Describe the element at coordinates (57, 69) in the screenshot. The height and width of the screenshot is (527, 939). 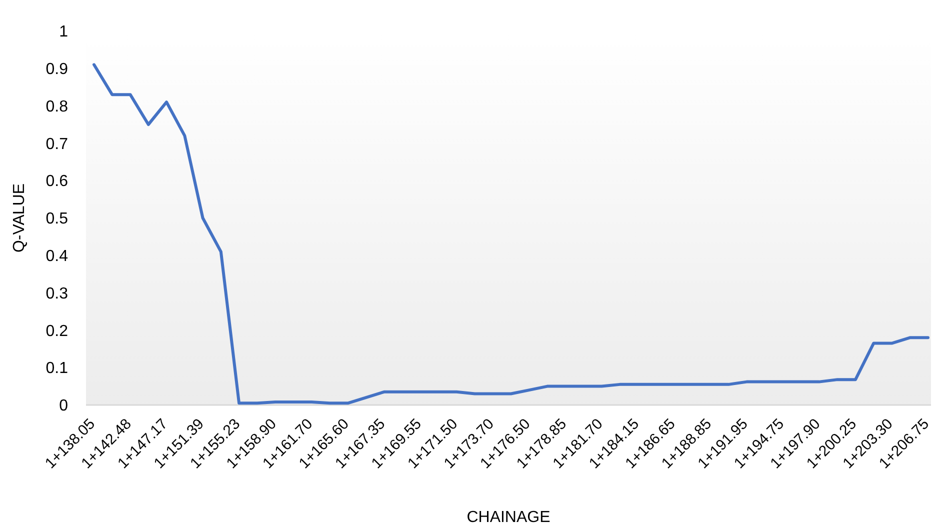
I see `y-tick-label: 0.9` at that location.